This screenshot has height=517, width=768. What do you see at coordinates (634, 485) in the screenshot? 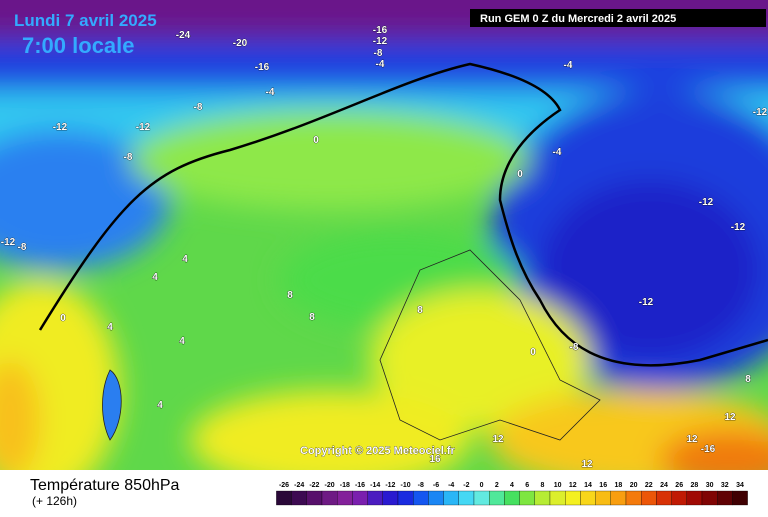
I see `legend-tick-label: 20` at bounding box center [634, 485].